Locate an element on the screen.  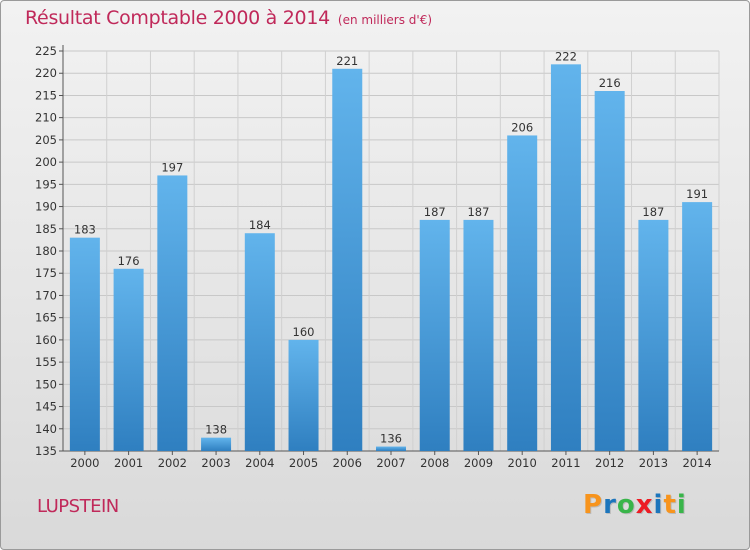
chart-subtitle: (en milliers d'€) is located at coordinates (385, 20).